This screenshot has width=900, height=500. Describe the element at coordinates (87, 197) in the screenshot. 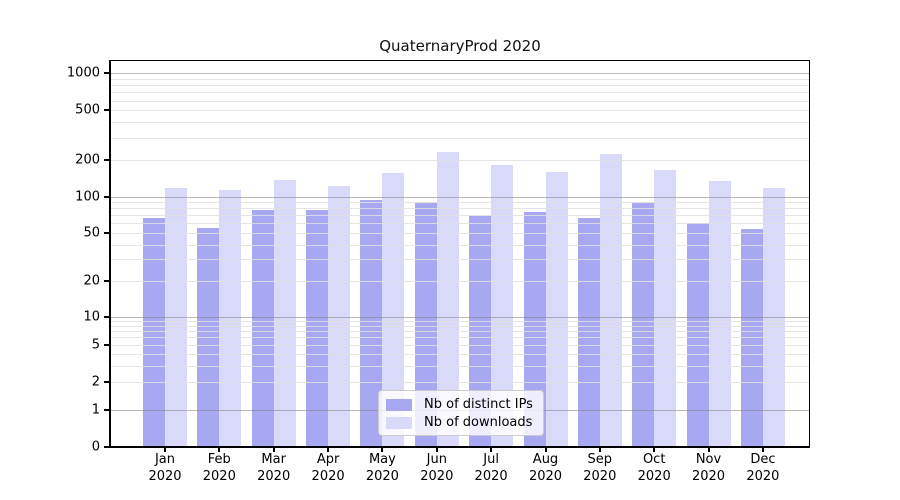

I see `y-tick-label-100: 100` at that location.